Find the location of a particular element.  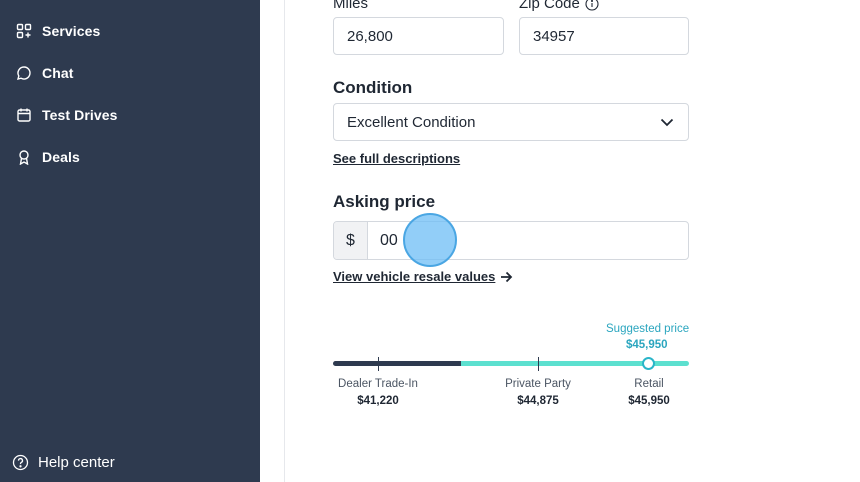

chat-bubble-icon is located at coordinates (24, 73).